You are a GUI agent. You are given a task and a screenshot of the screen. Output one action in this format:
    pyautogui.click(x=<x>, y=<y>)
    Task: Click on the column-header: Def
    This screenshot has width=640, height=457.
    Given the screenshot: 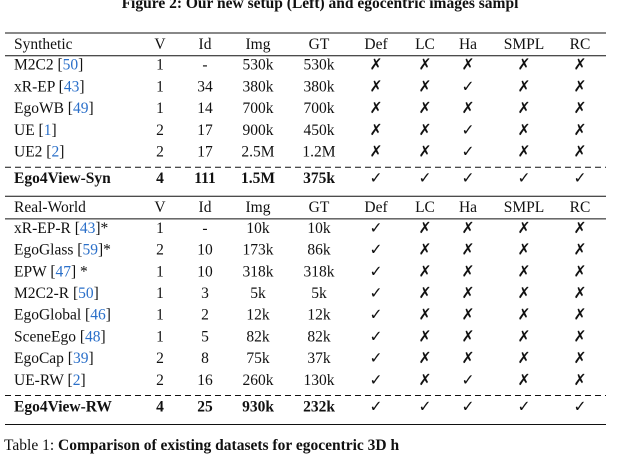 What is the action you would take?
    pyautogui.click(x=376, y=44)
    